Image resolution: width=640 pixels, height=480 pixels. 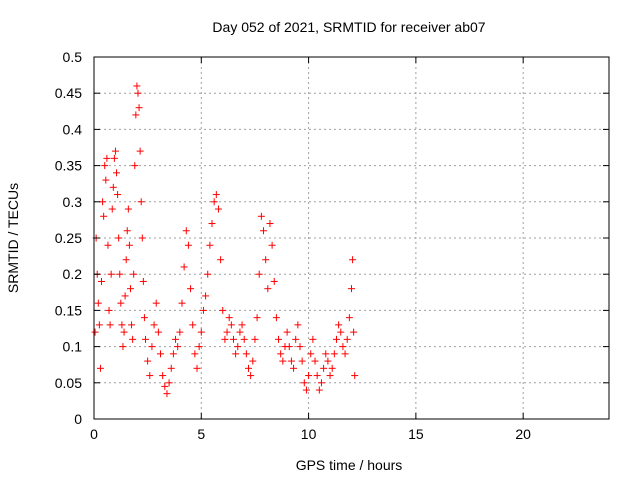 What do you see at coordinates (68, 93) in the screenshot?
I see `y-tick-label: 0.45` at bounding box center [68, 93].